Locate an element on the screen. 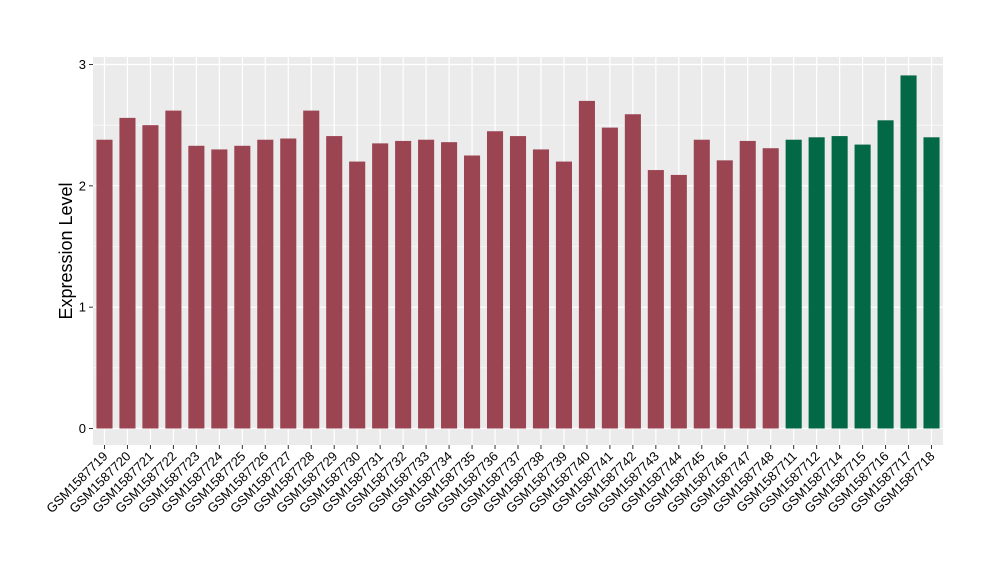 The width and height of the screenshot is (1000, 580). y-tick-label: 2 is located at coordinates (82, 185).